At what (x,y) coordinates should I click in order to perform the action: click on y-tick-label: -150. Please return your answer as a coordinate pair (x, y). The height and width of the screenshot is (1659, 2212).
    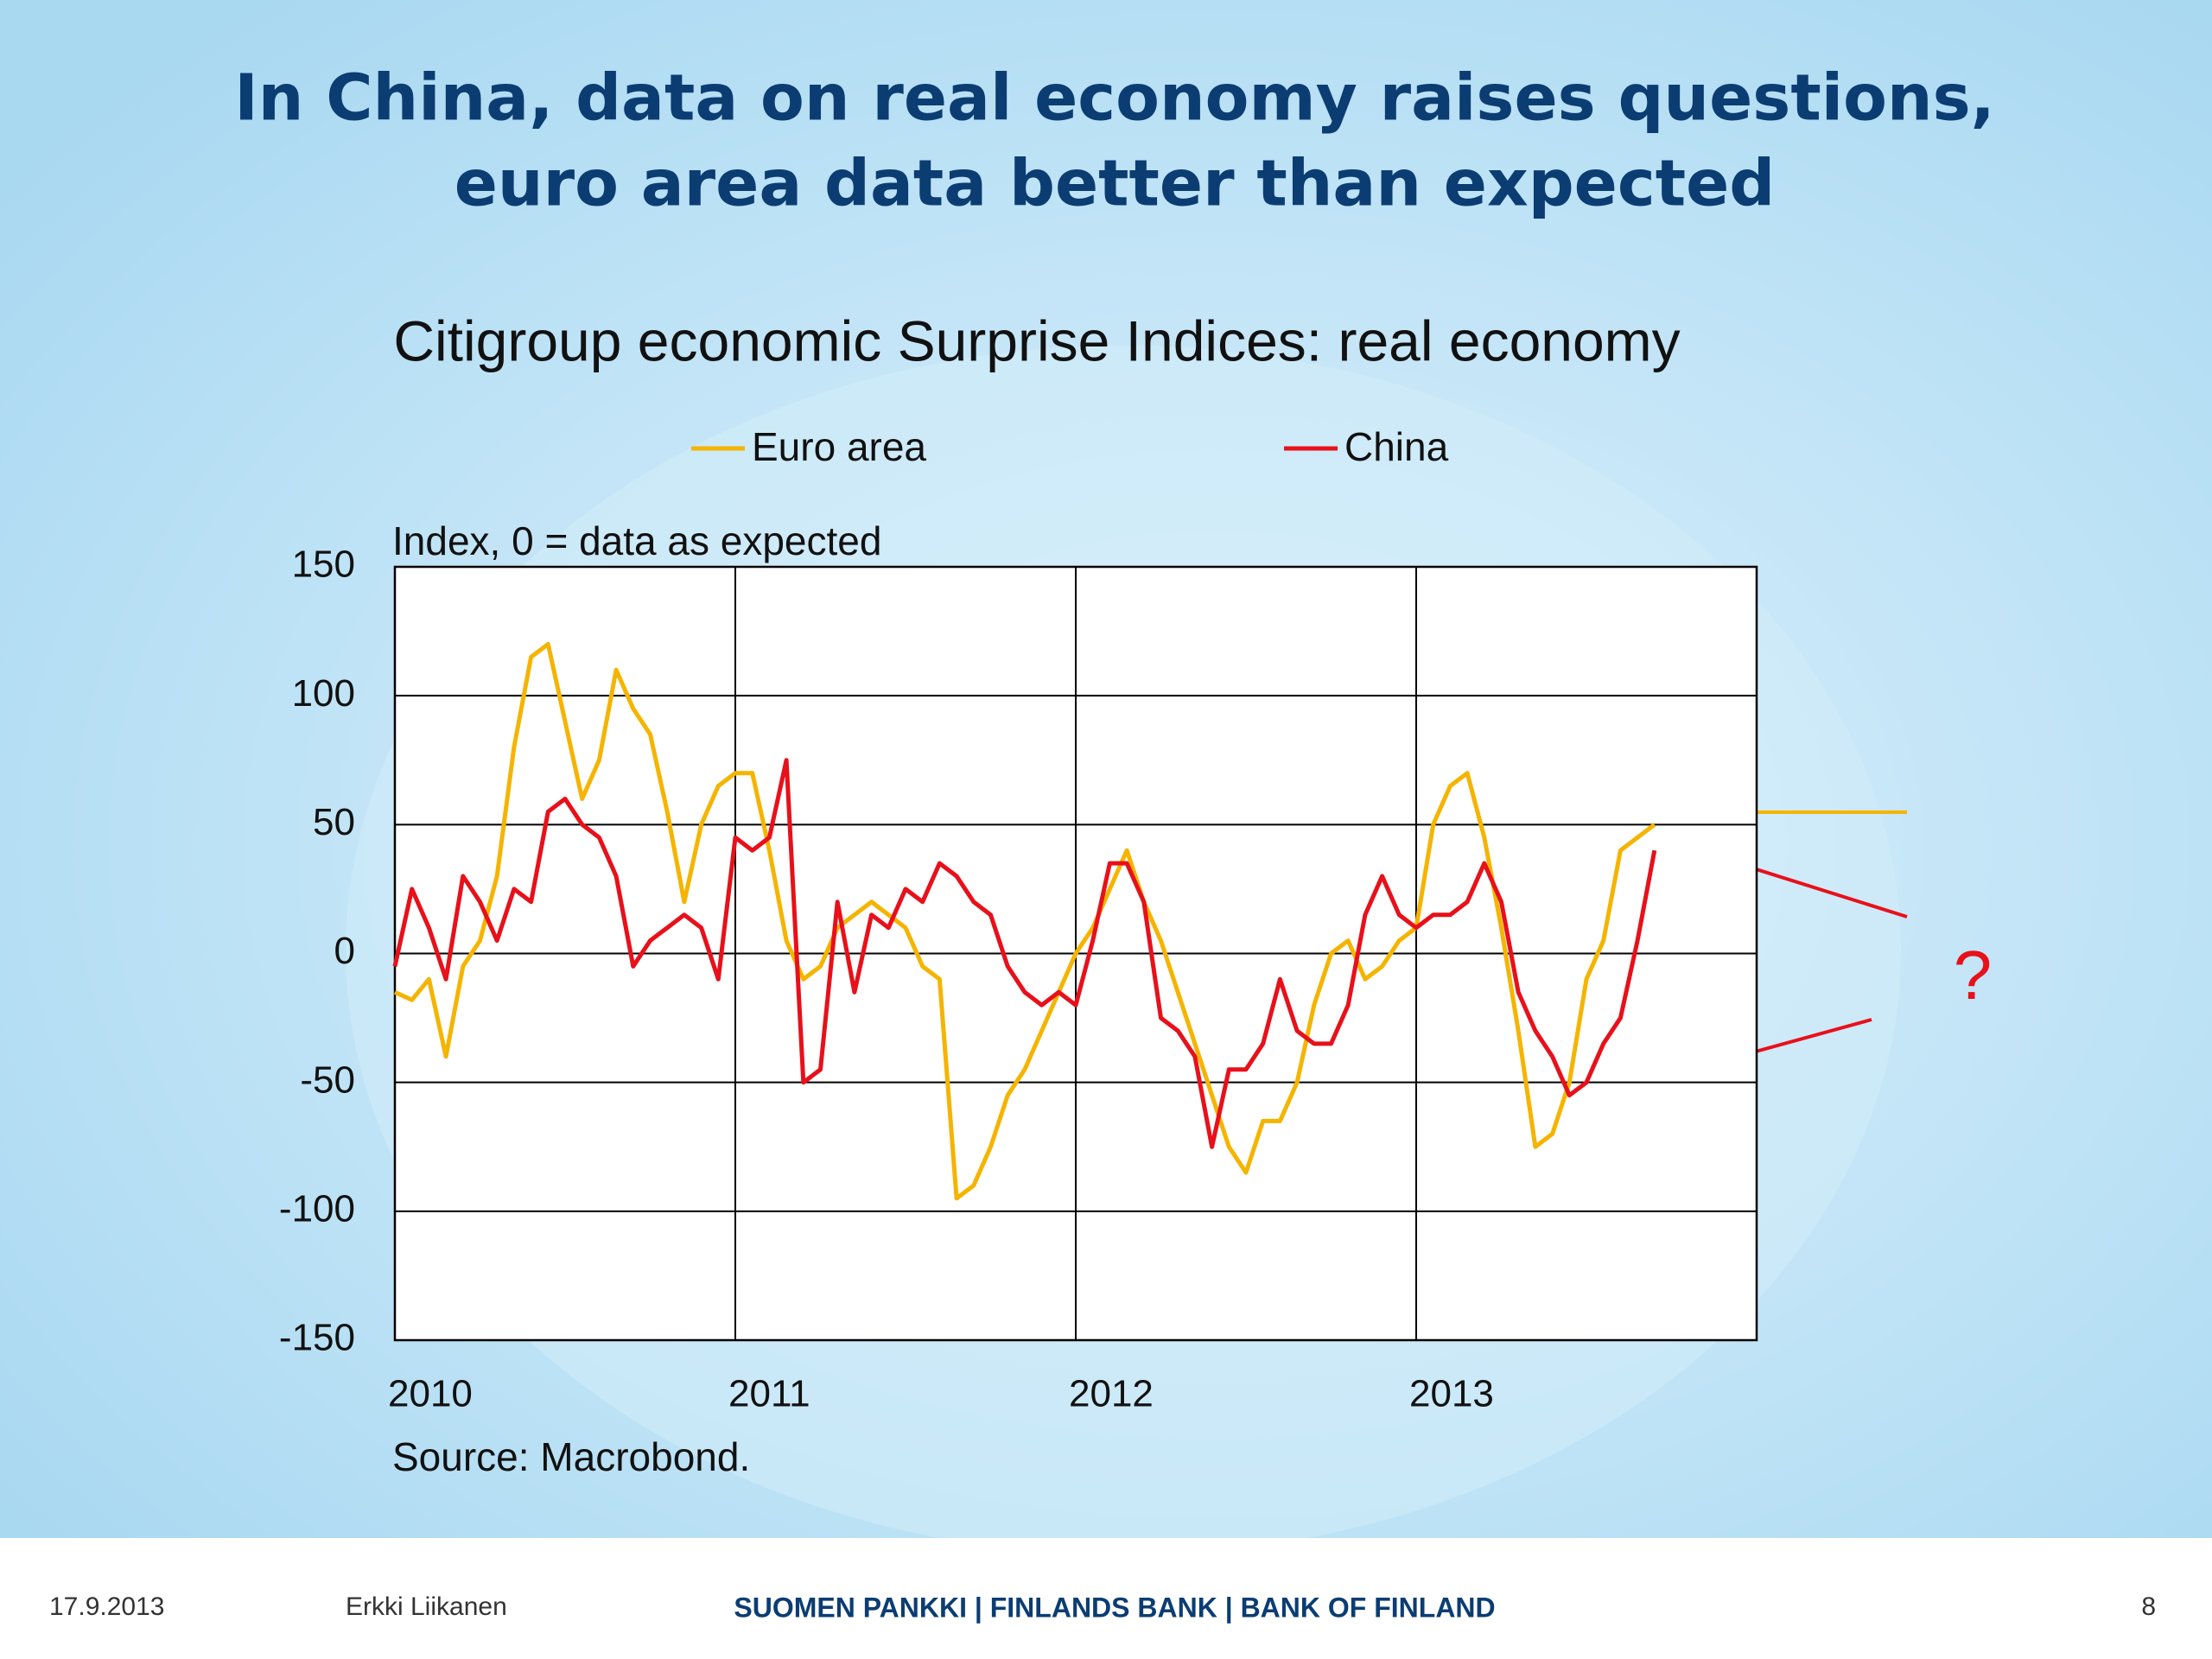
    Looking at the image, I should click on (317, 1338).